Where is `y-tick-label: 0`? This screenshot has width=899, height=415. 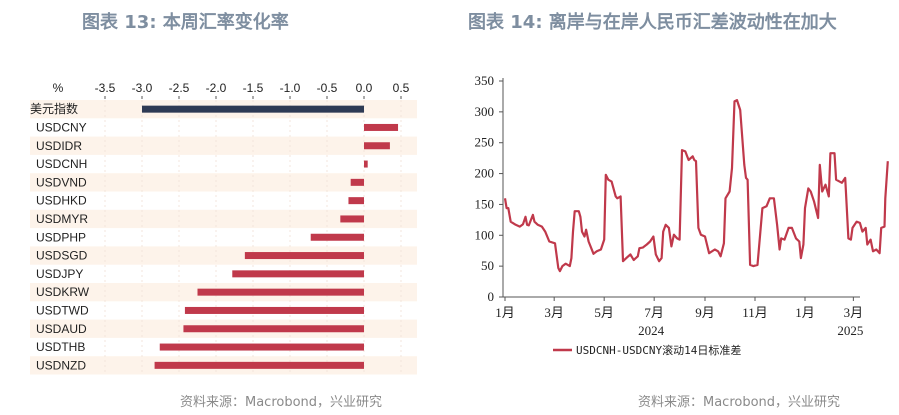 y-tick-label: 0 is located at coordinates (491, 296).